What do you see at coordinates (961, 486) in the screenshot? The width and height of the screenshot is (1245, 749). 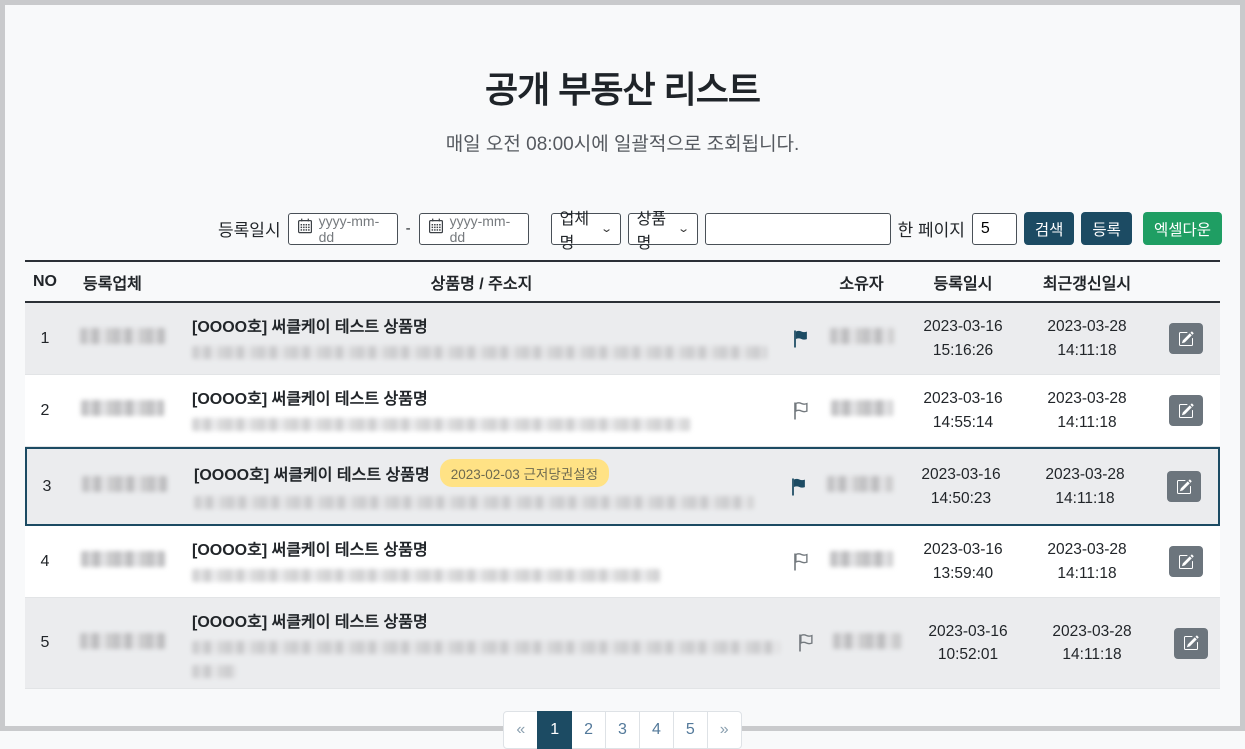 I see `registered-datetime: 2023-03-16 14:50:23` at bounding box center [961, 486].